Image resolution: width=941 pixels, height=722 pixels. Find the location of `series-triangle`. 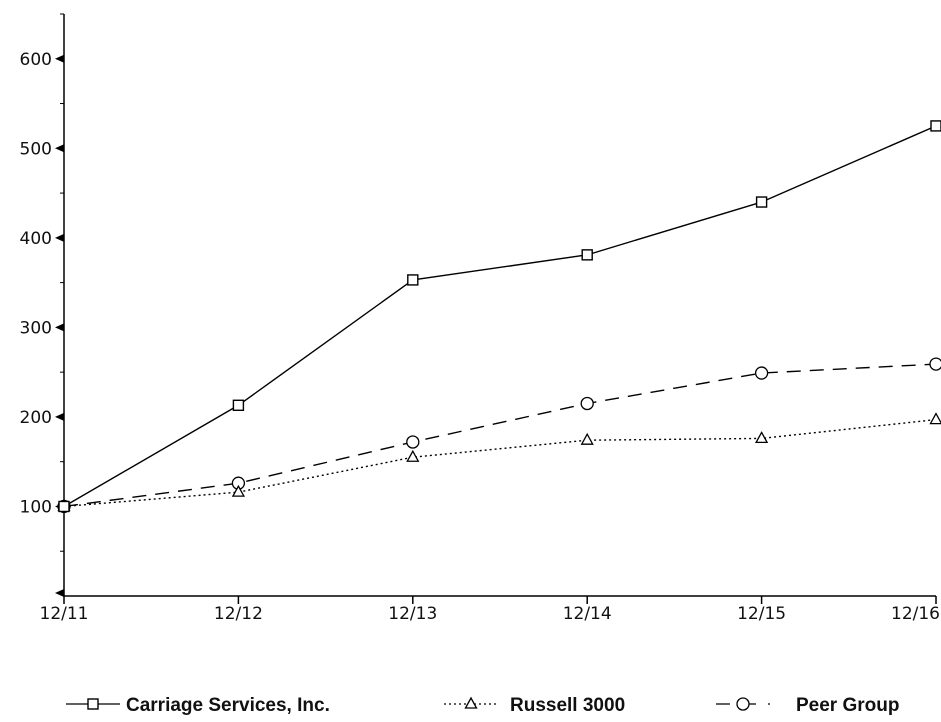

series-triangle is located at coordinates (499, 462).